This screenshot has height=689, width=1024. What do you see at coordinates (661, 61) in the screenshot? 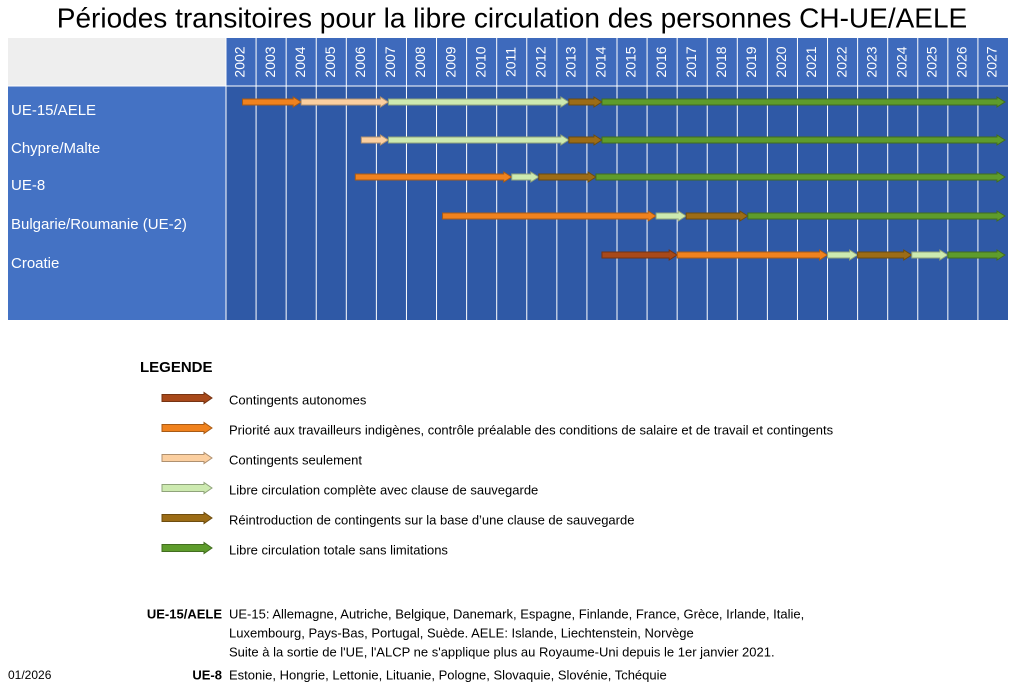
I see `x-tick-label: 2016` at bounding box center [661, 61].